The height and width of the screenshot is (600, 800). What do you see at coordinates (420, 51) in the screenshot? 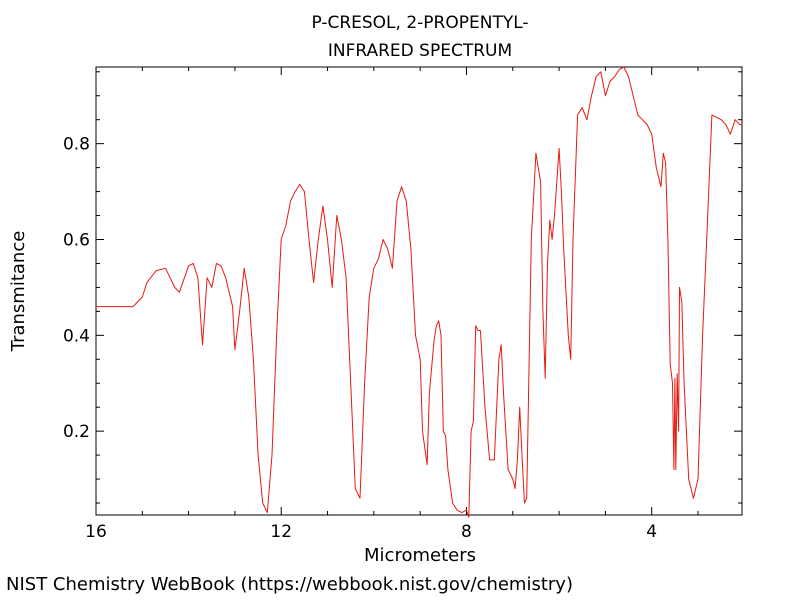
I see `chart-title-line2: INFRARED SPECTRUM` at bounding box center [420, 51].